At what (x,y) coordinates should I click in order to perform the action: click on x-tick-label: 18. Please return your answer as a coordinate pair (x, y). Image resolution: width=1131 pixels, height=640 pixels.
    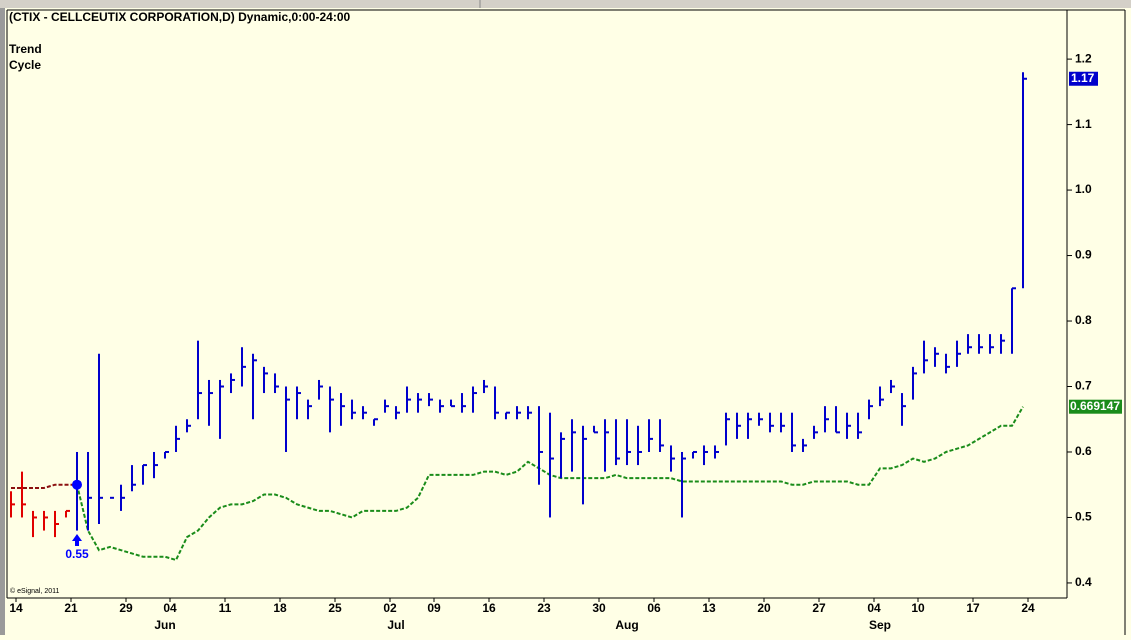
    Looking at the image, I should click on (280, 608).